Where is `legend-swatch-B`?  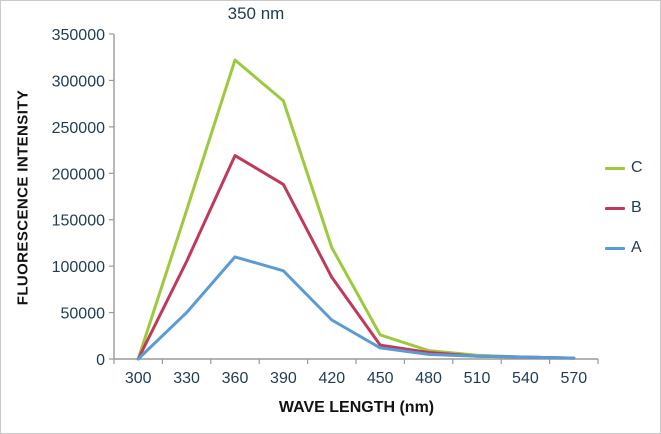
legend-swatch-B is located at coordinates (615, 208).